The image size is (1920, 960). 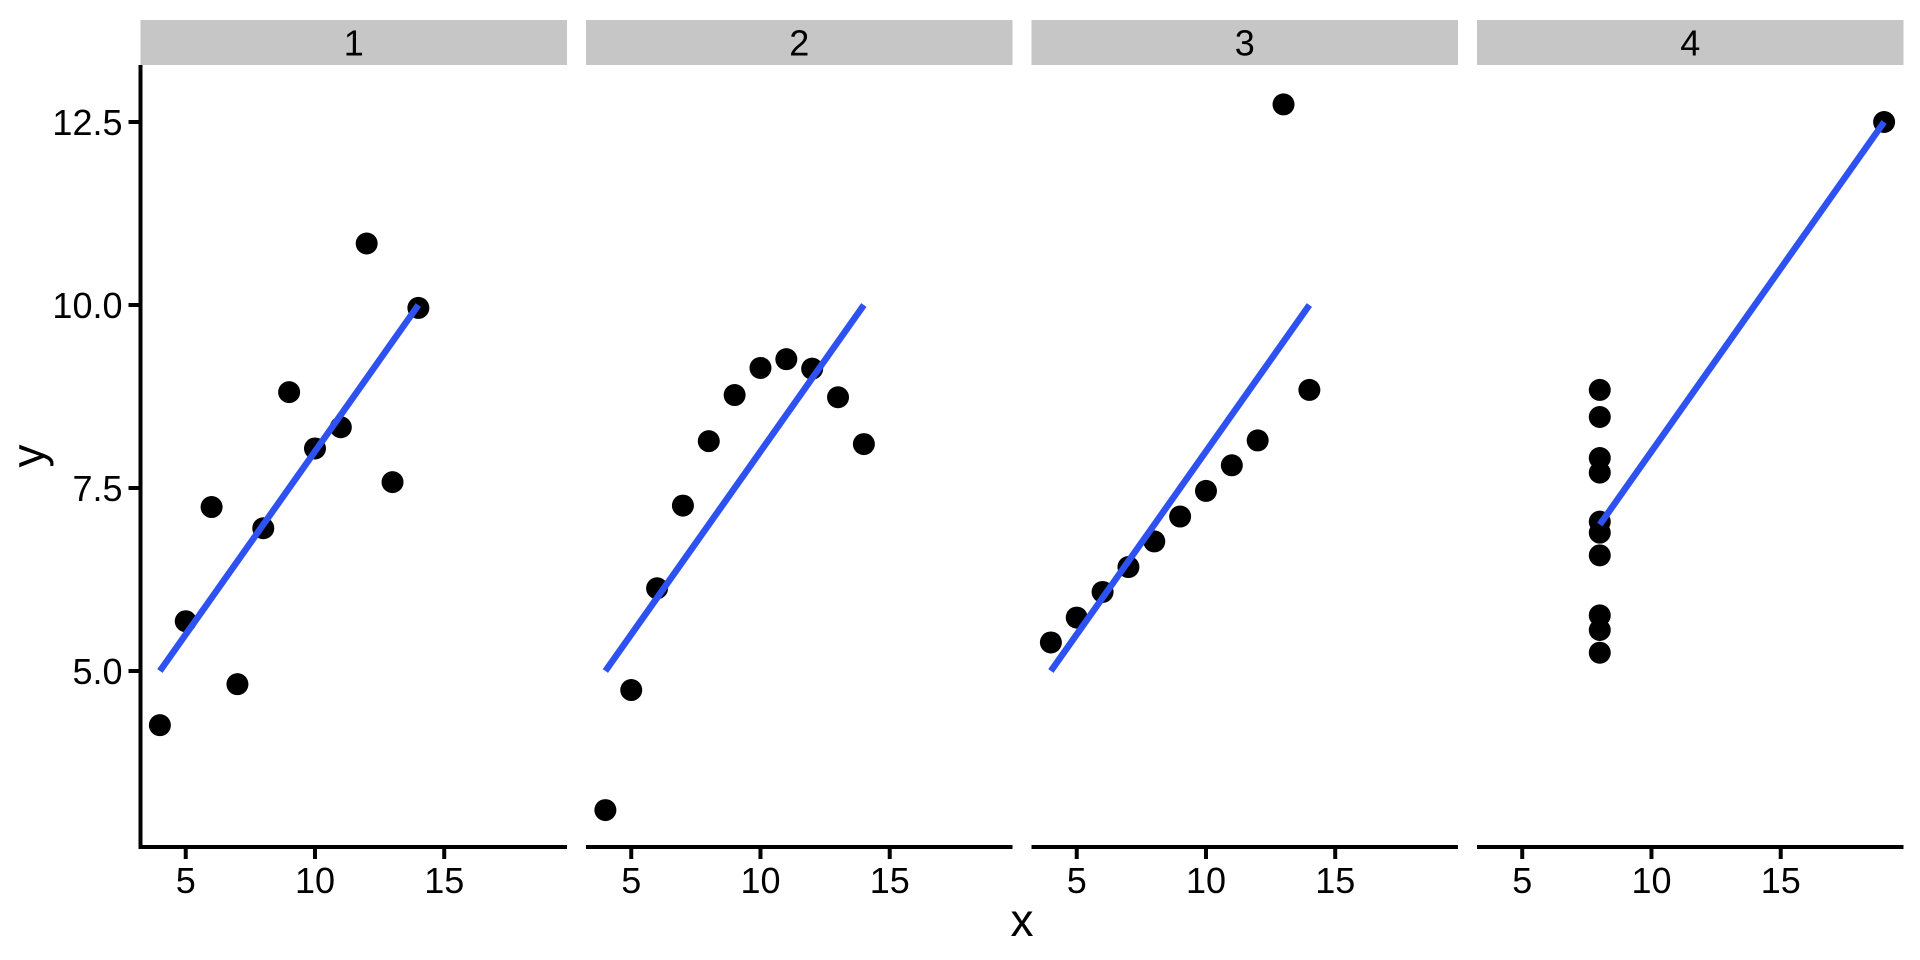 What do you see at coordinates (87, 122) in the screenshot?
I see `y-tick-label: 12.5` at bounding box center [87, 122].